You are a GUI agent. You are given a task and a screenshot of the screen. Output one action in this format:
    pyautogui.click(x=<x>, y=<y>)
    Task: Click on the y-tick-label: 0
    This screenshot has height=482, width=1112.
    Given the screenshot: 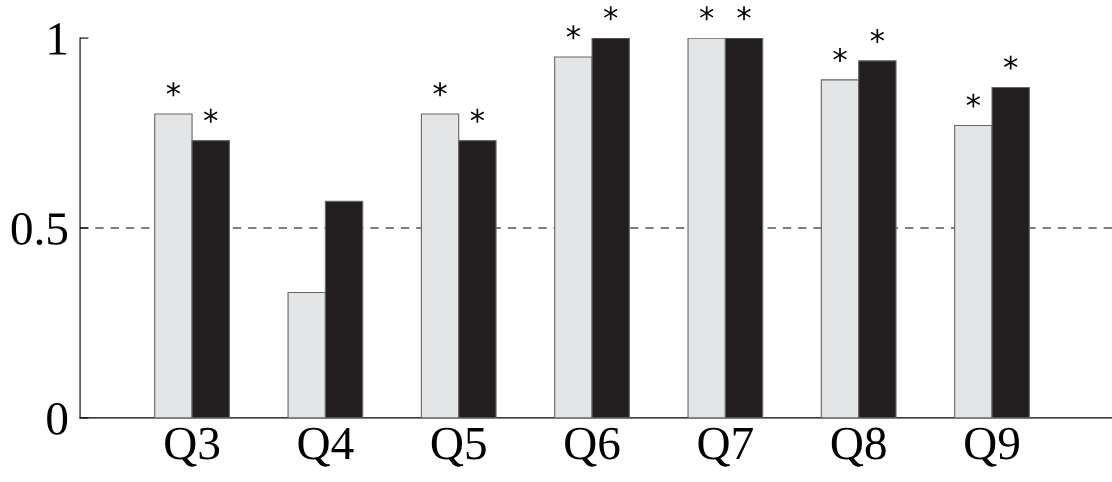 What is the action you would take?
    pyautogui.click(x=57, y=418)
    